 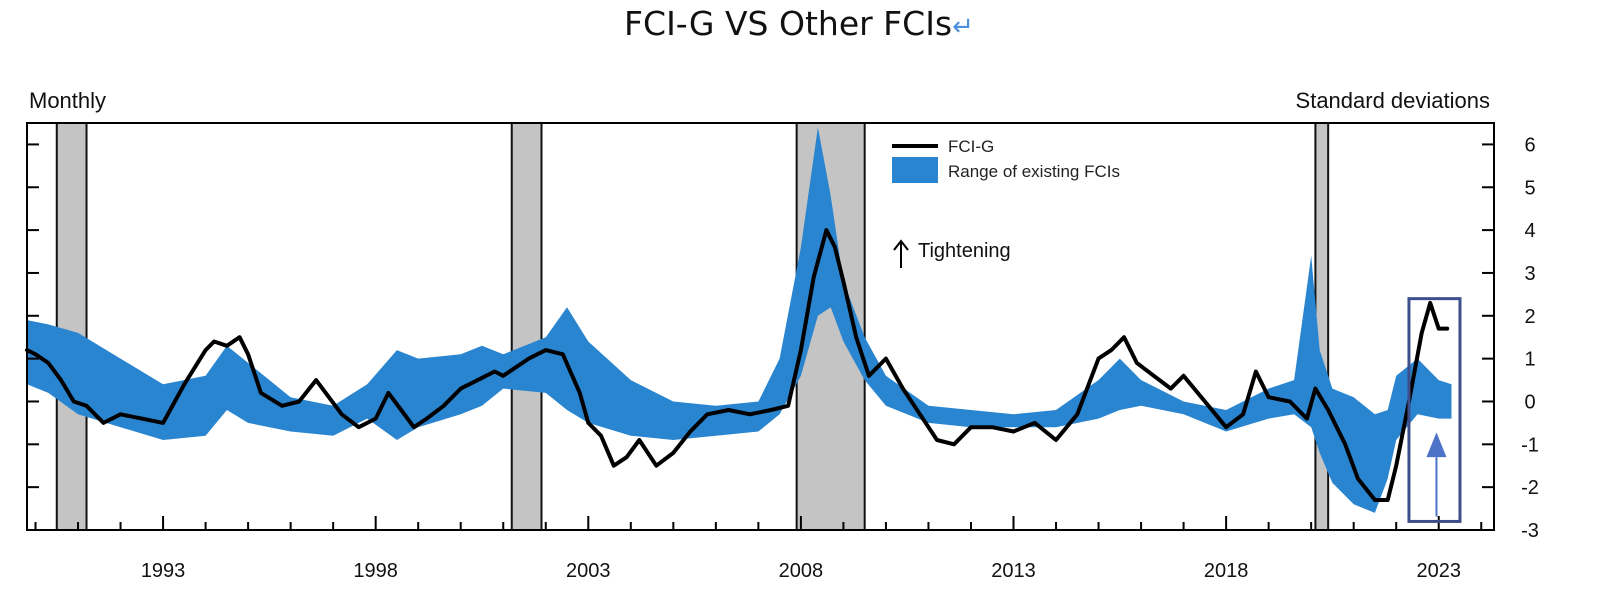 What do you see at coordinates (1438, 571) in the screenshot?
I see `x-tick-label: 2023` at bounding box center [1438, 571].